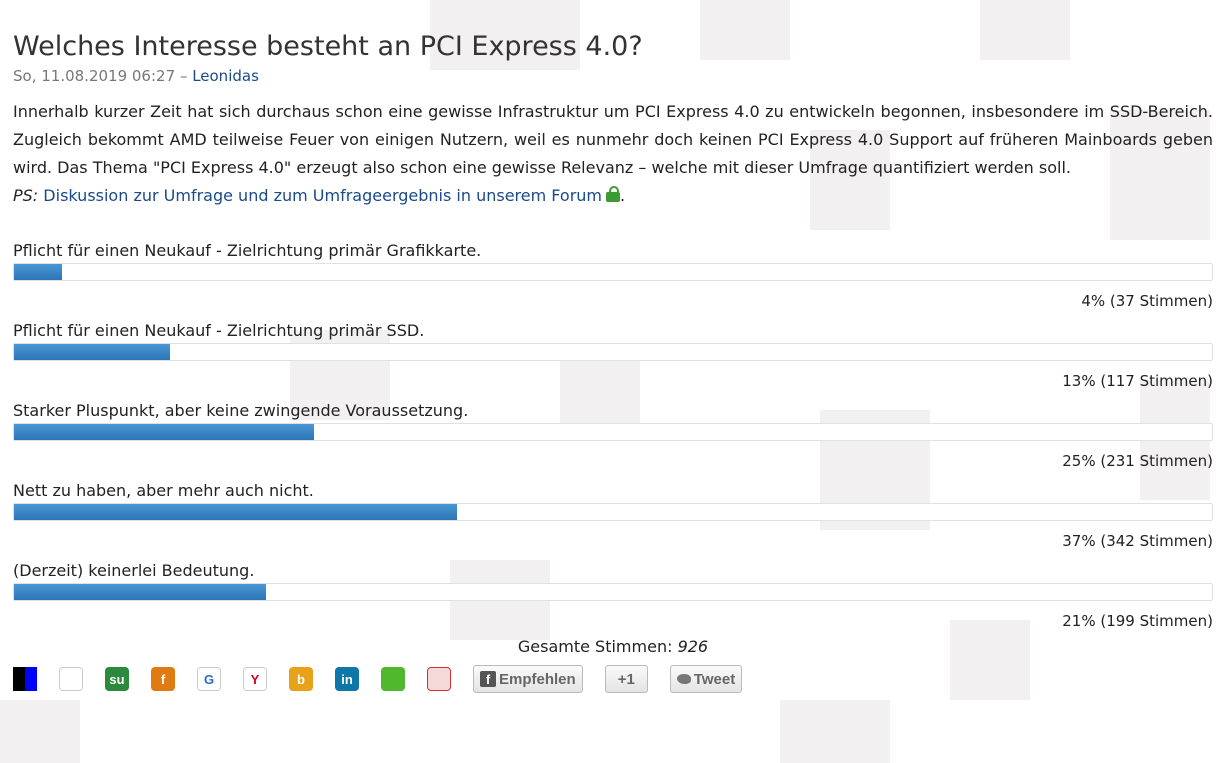 The image size is (1217, 763). Describe the element at coordinates (347, 679) in the screenshot. I see `linkedin-icon: in` at that location.